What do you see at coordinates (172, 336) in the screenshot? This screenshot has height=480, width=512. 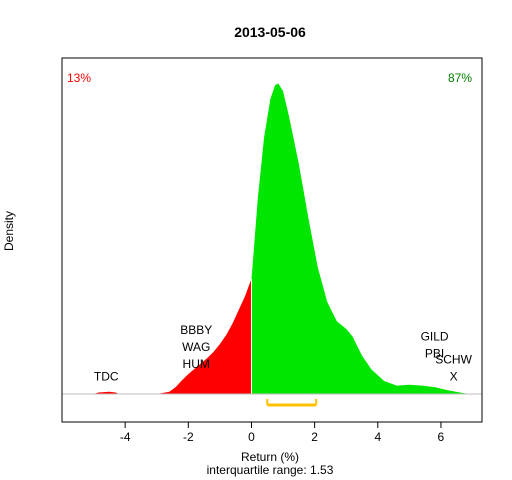 I see `negative-density-area` at bounding box center [172, 336].